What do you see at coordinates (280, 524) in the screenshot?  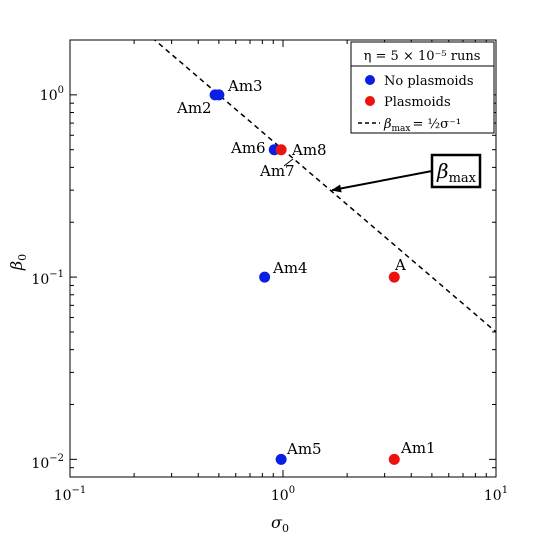 I see `x-axis-title: σ0` at bounding box center [280, 524].